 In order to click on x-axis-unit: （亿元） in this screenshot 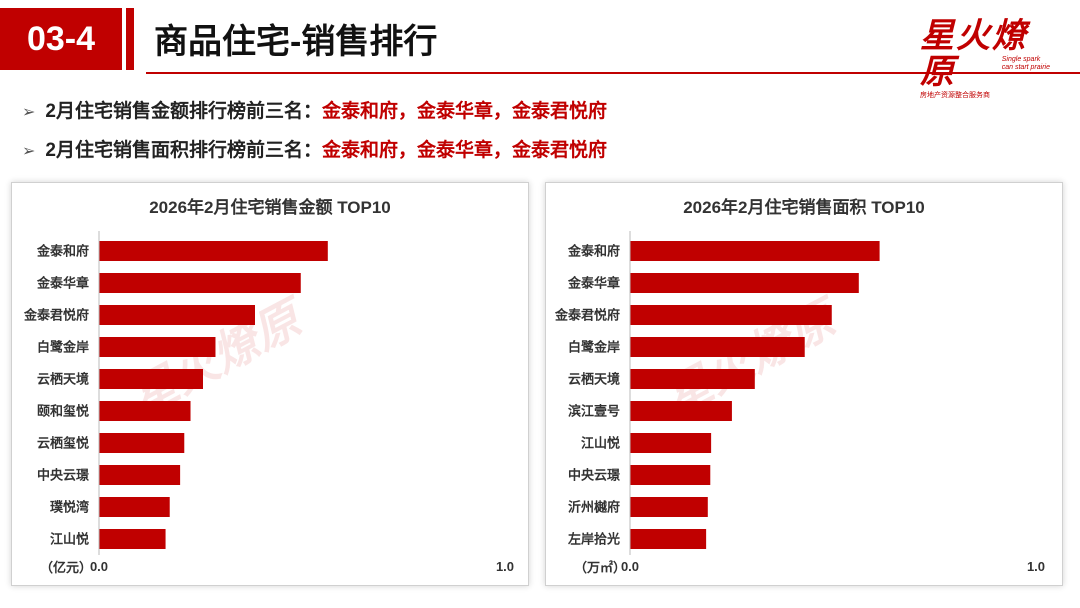, I will do `click(66, 567)`.